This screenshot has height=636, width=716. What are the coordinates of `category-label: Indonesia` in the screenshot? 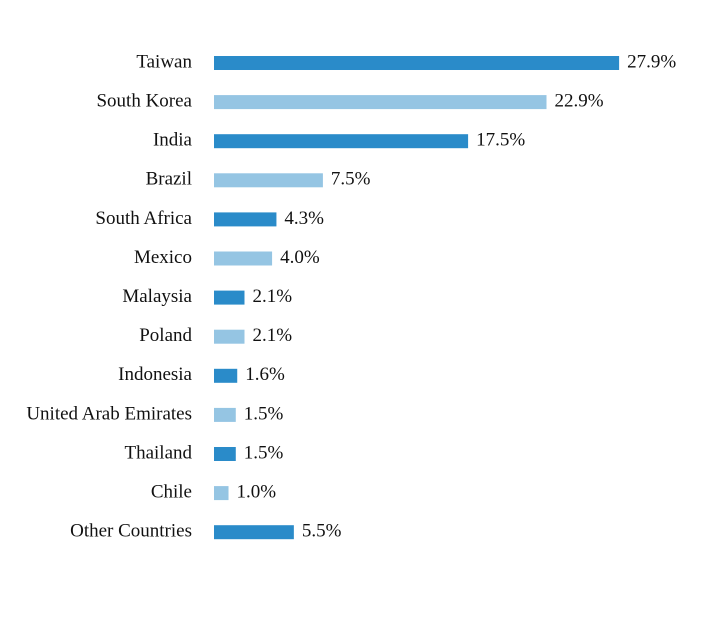 It's located at (155, 374).